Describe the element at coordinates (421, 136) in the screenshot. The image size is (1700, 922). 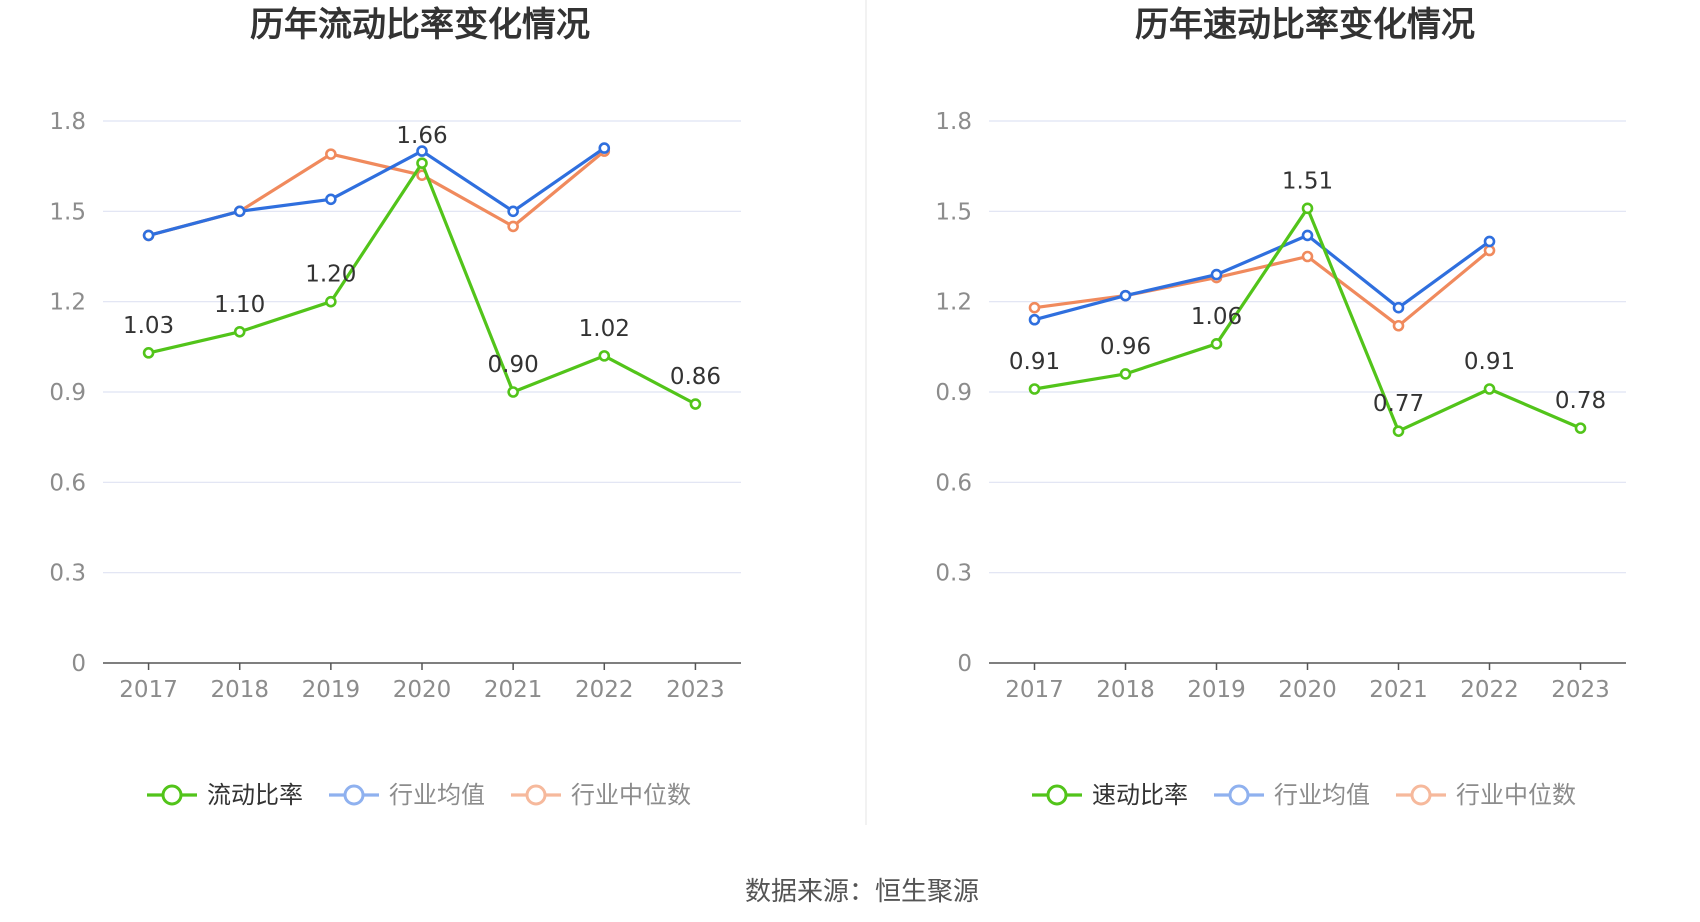
I see `data-label: 1.66` at that location.